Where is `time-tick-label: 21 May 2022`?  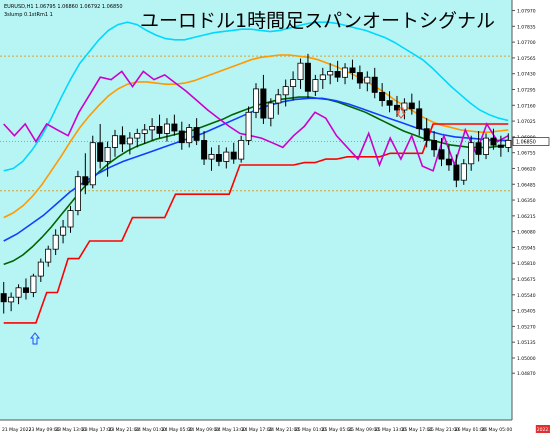 time-tick-label: 21 May 2022 is located at coordinates (16, 430).